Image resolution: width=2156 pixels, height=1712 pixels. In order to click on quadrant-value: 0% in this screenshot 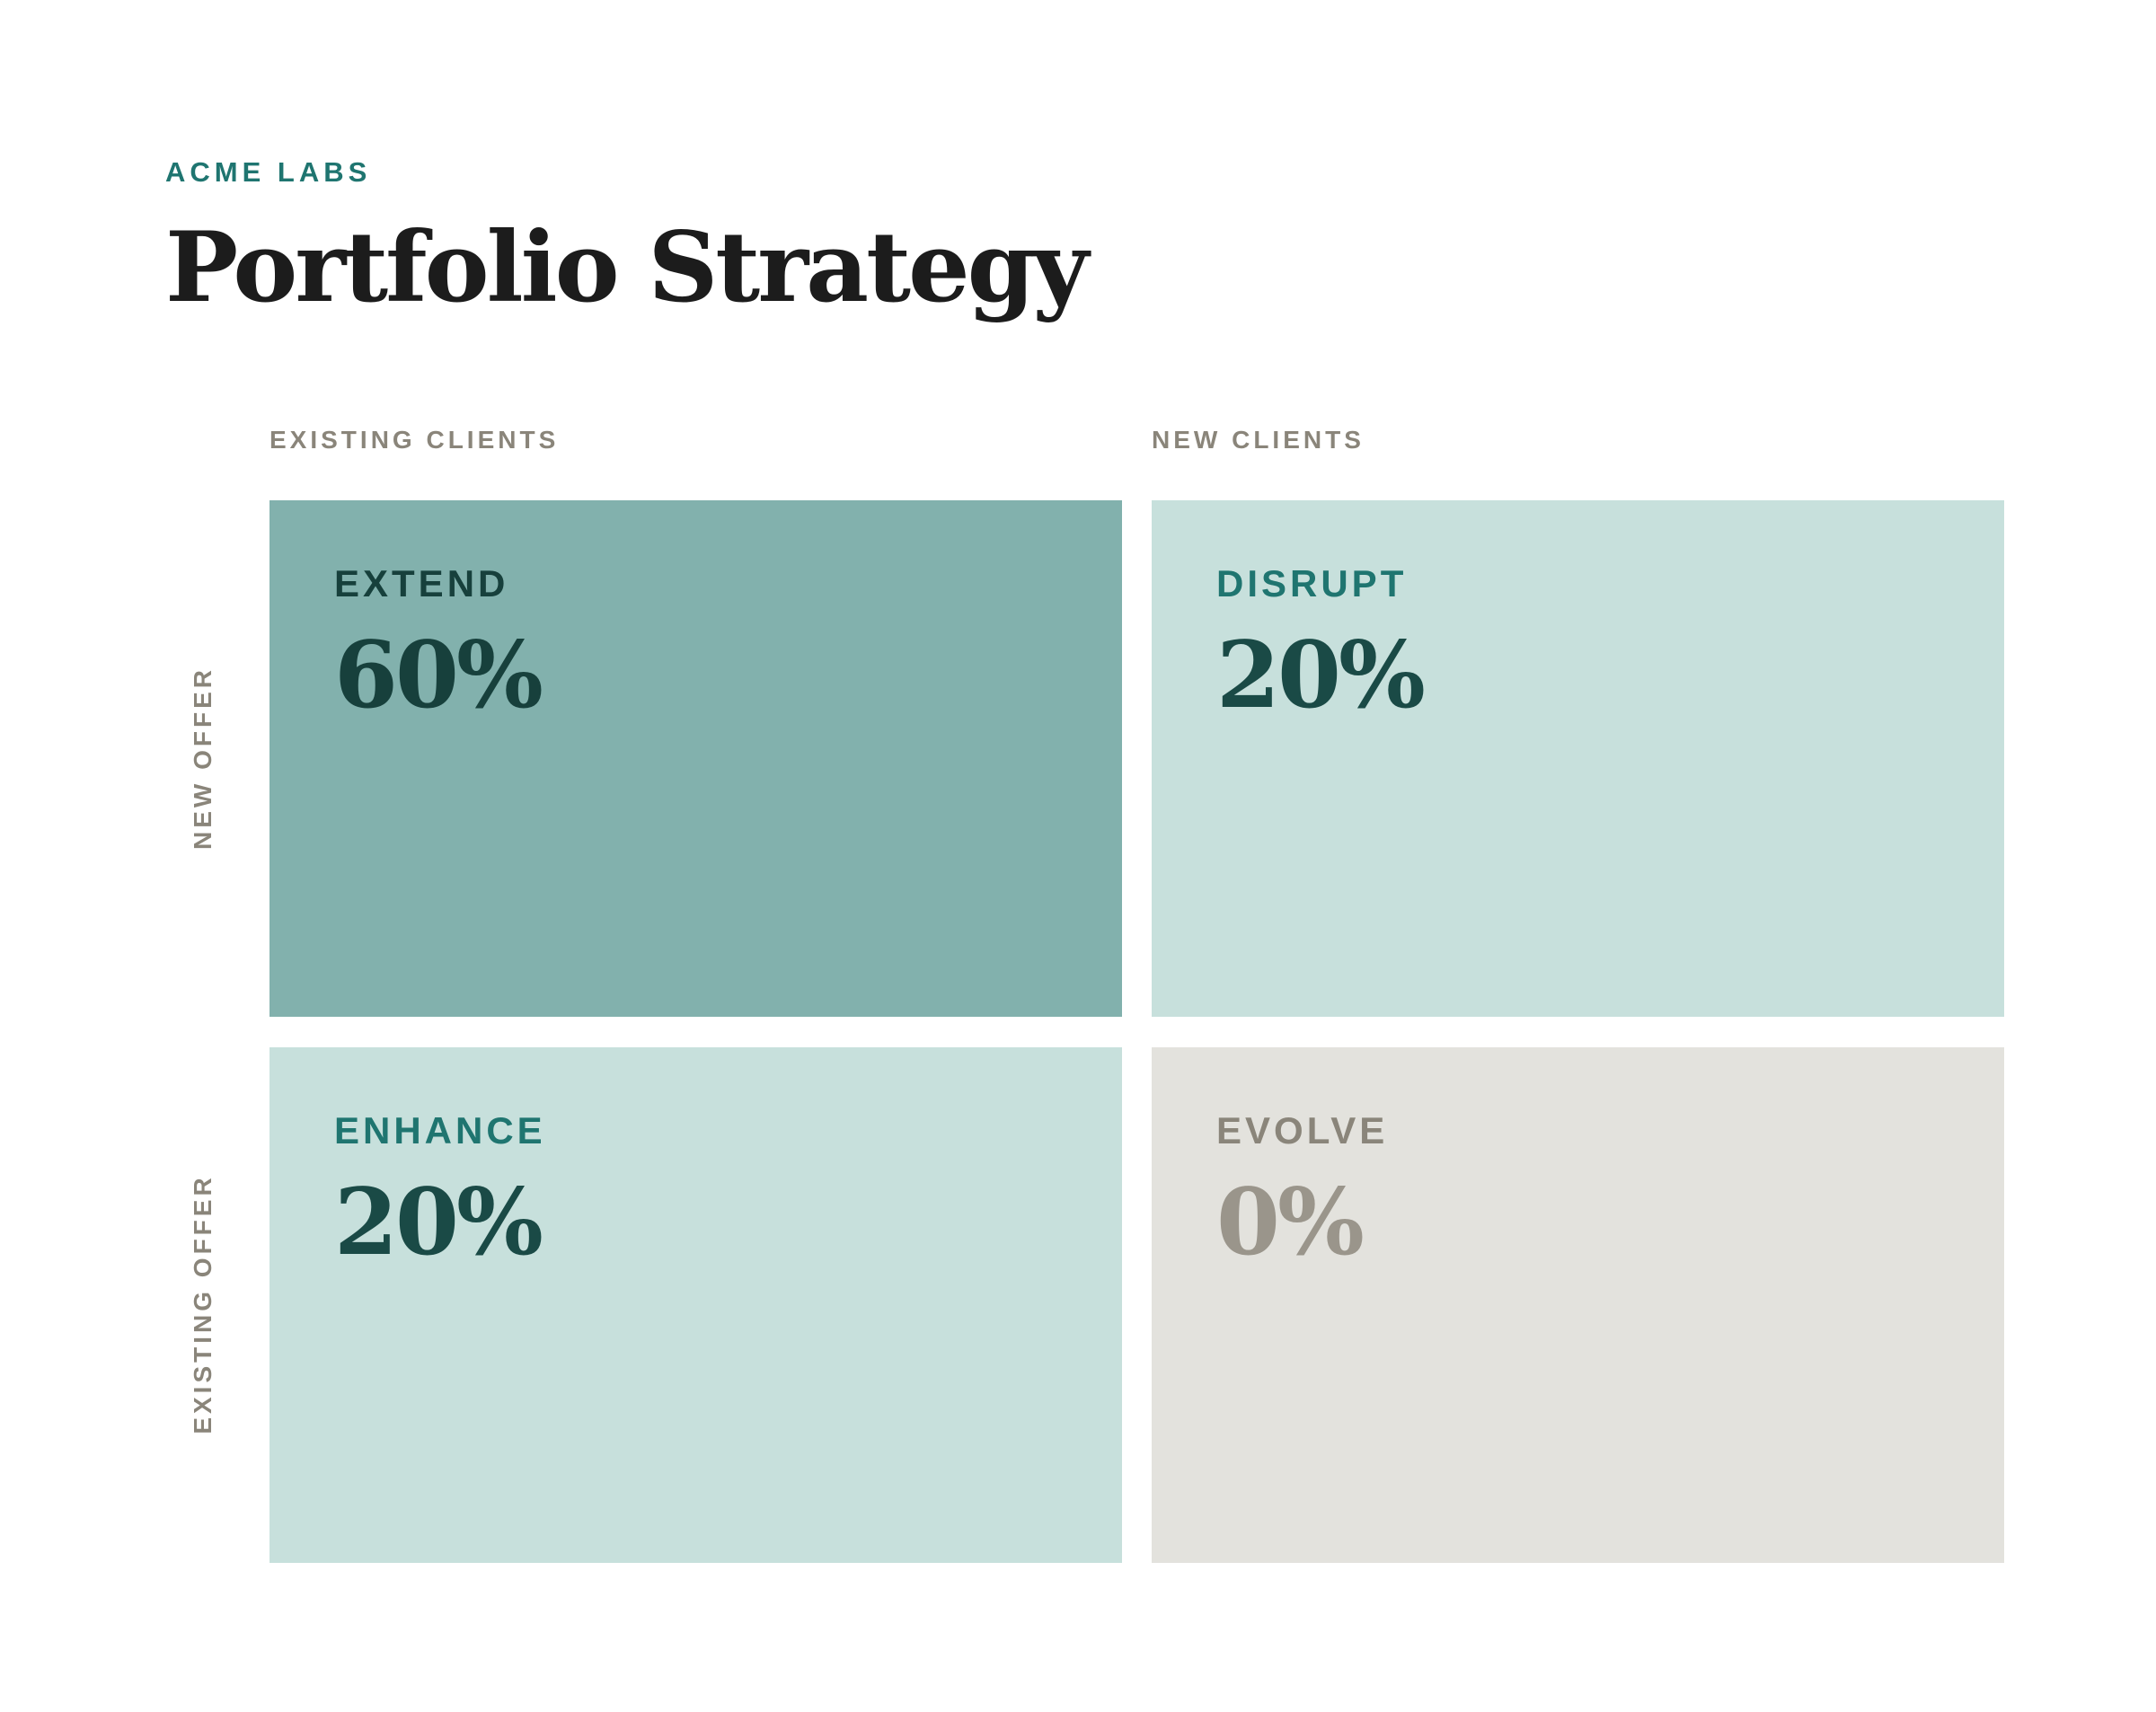, I will do `click(1291, 1222)`.